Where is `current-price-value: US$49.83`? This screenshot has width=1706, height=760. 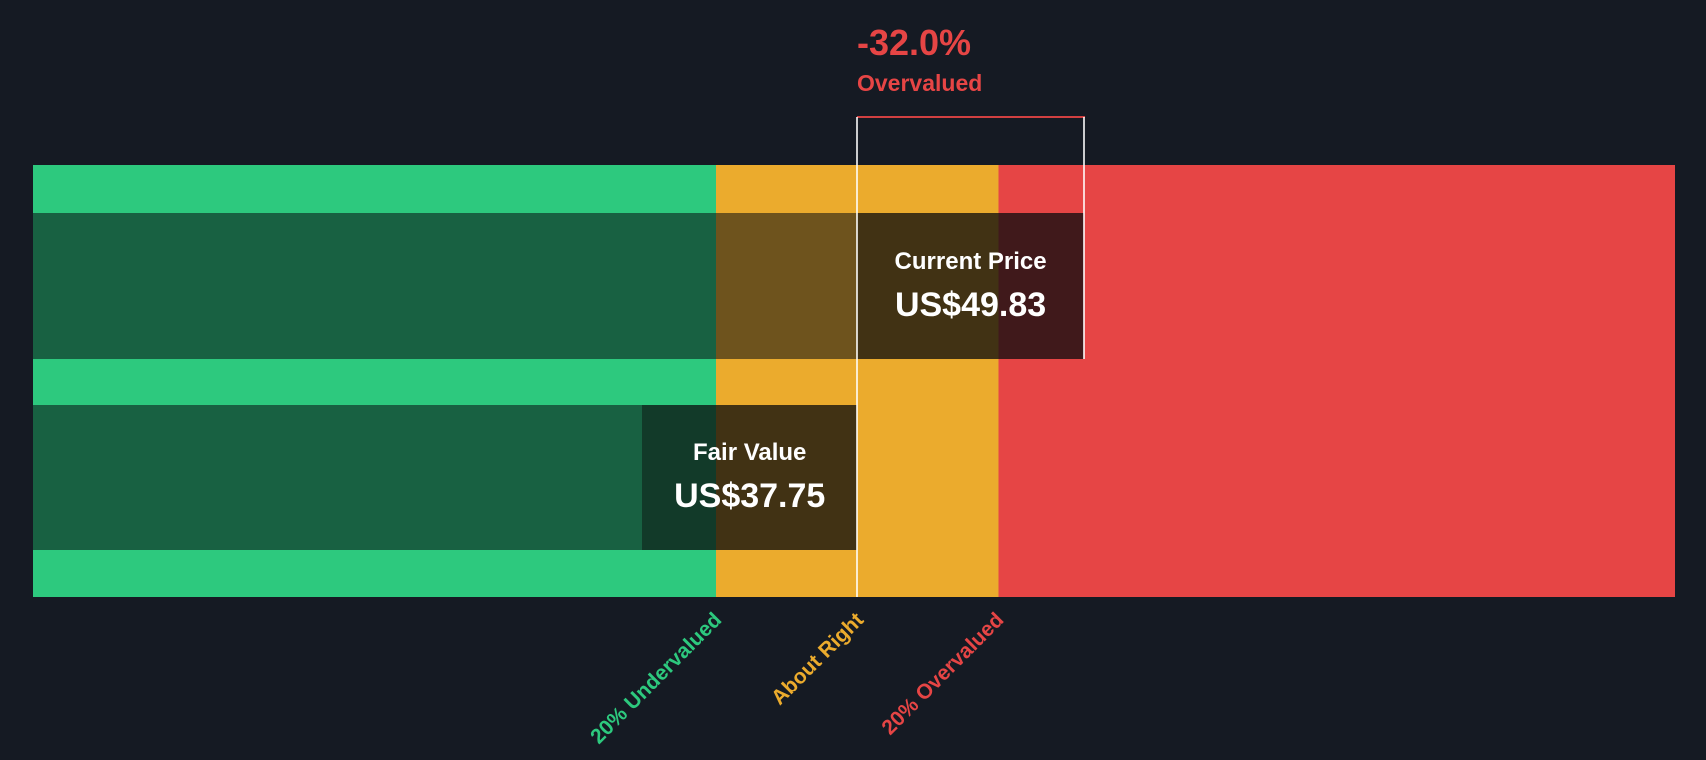
current-price-value: US$49.83 is located at coordinates (970, 304).